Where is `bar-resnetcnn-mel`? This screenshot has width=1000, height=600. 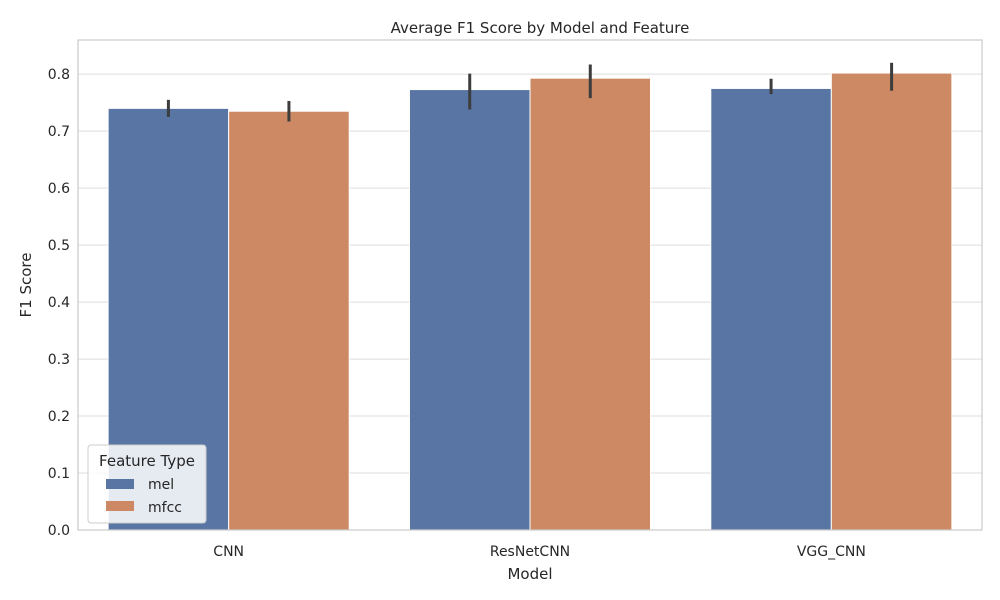 bar-resnetcnn-mel is located at coordinates (469, 310).